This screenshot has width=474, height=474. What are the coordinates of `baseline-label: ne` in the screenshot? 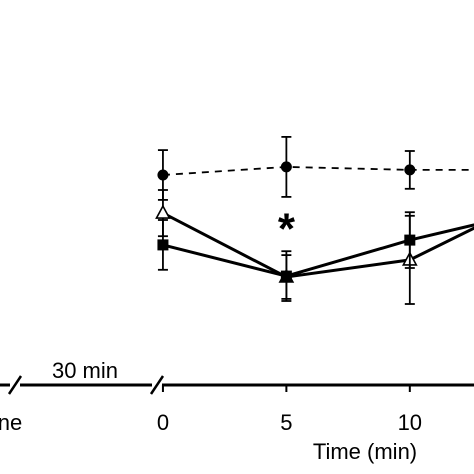 It's located at (11, 422).